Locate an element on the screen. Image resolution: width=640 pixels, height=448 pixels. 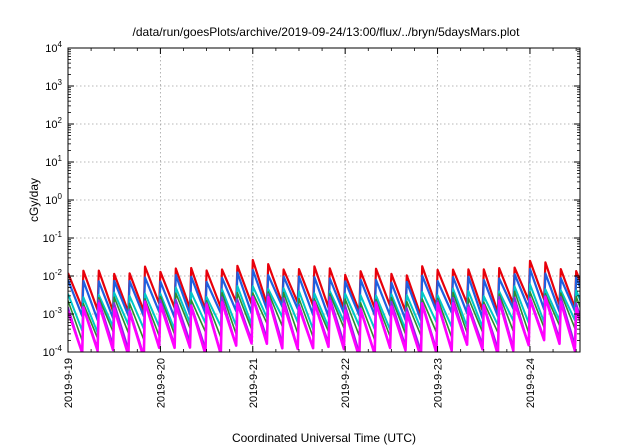
y-tick-label: 10⁰ is located at coordinates (53, 199).